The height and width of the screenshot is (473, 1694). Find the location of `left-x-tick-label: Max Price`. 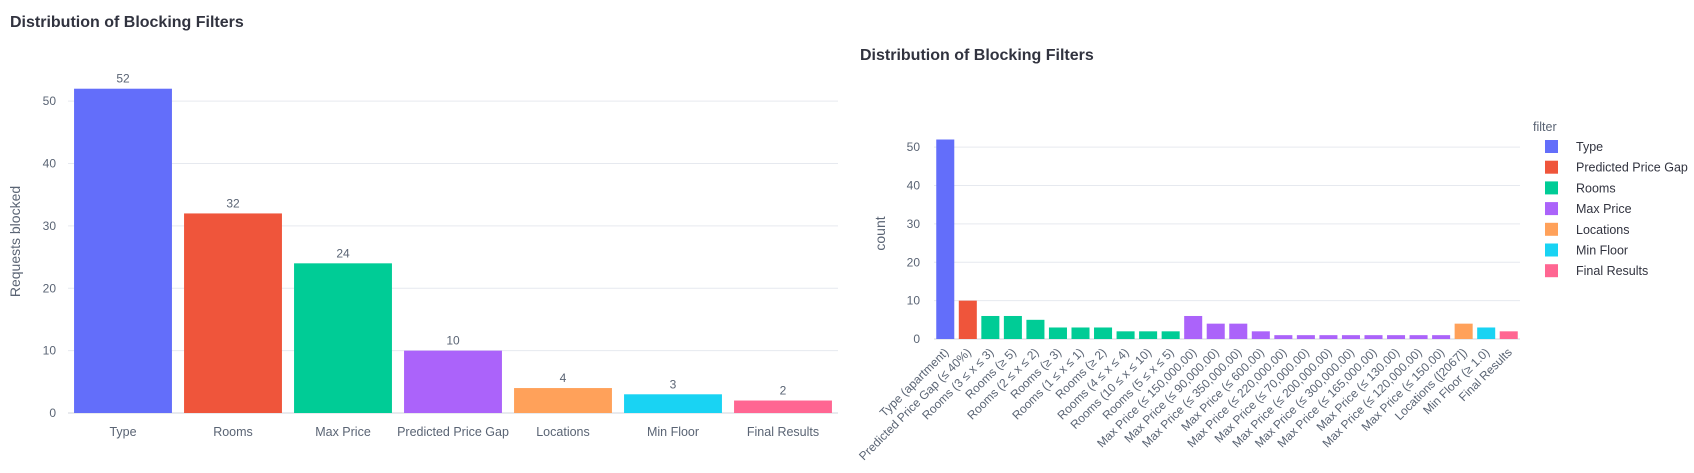

left-x-tick-label: Max Price is located at coordinates (343, 432).